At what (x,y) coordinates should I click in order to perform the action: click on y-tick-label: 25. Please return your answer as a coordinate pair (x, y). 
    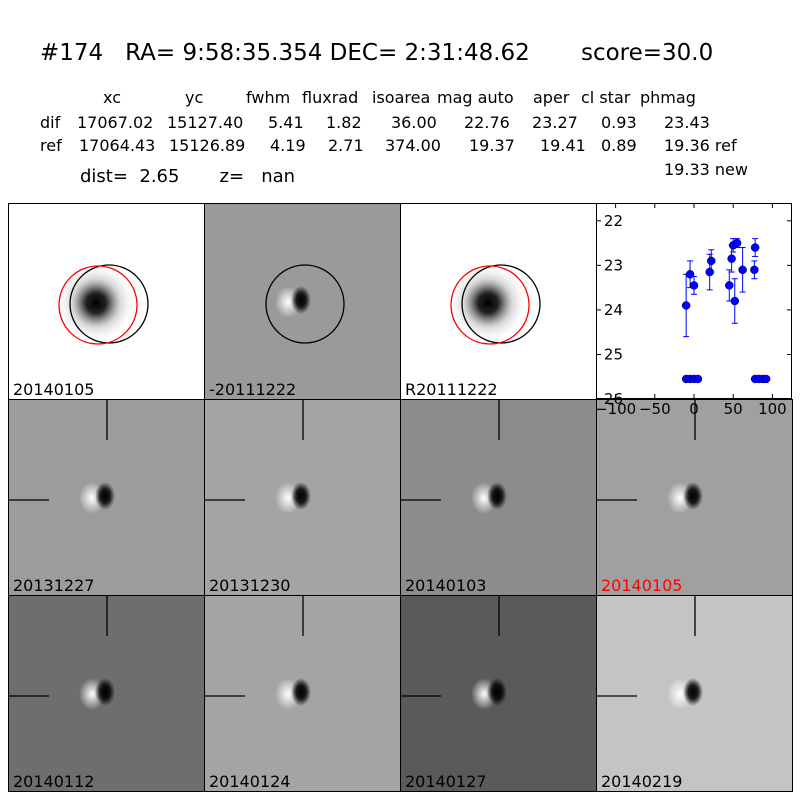
    Looking at the image, I should click on (613, 354).